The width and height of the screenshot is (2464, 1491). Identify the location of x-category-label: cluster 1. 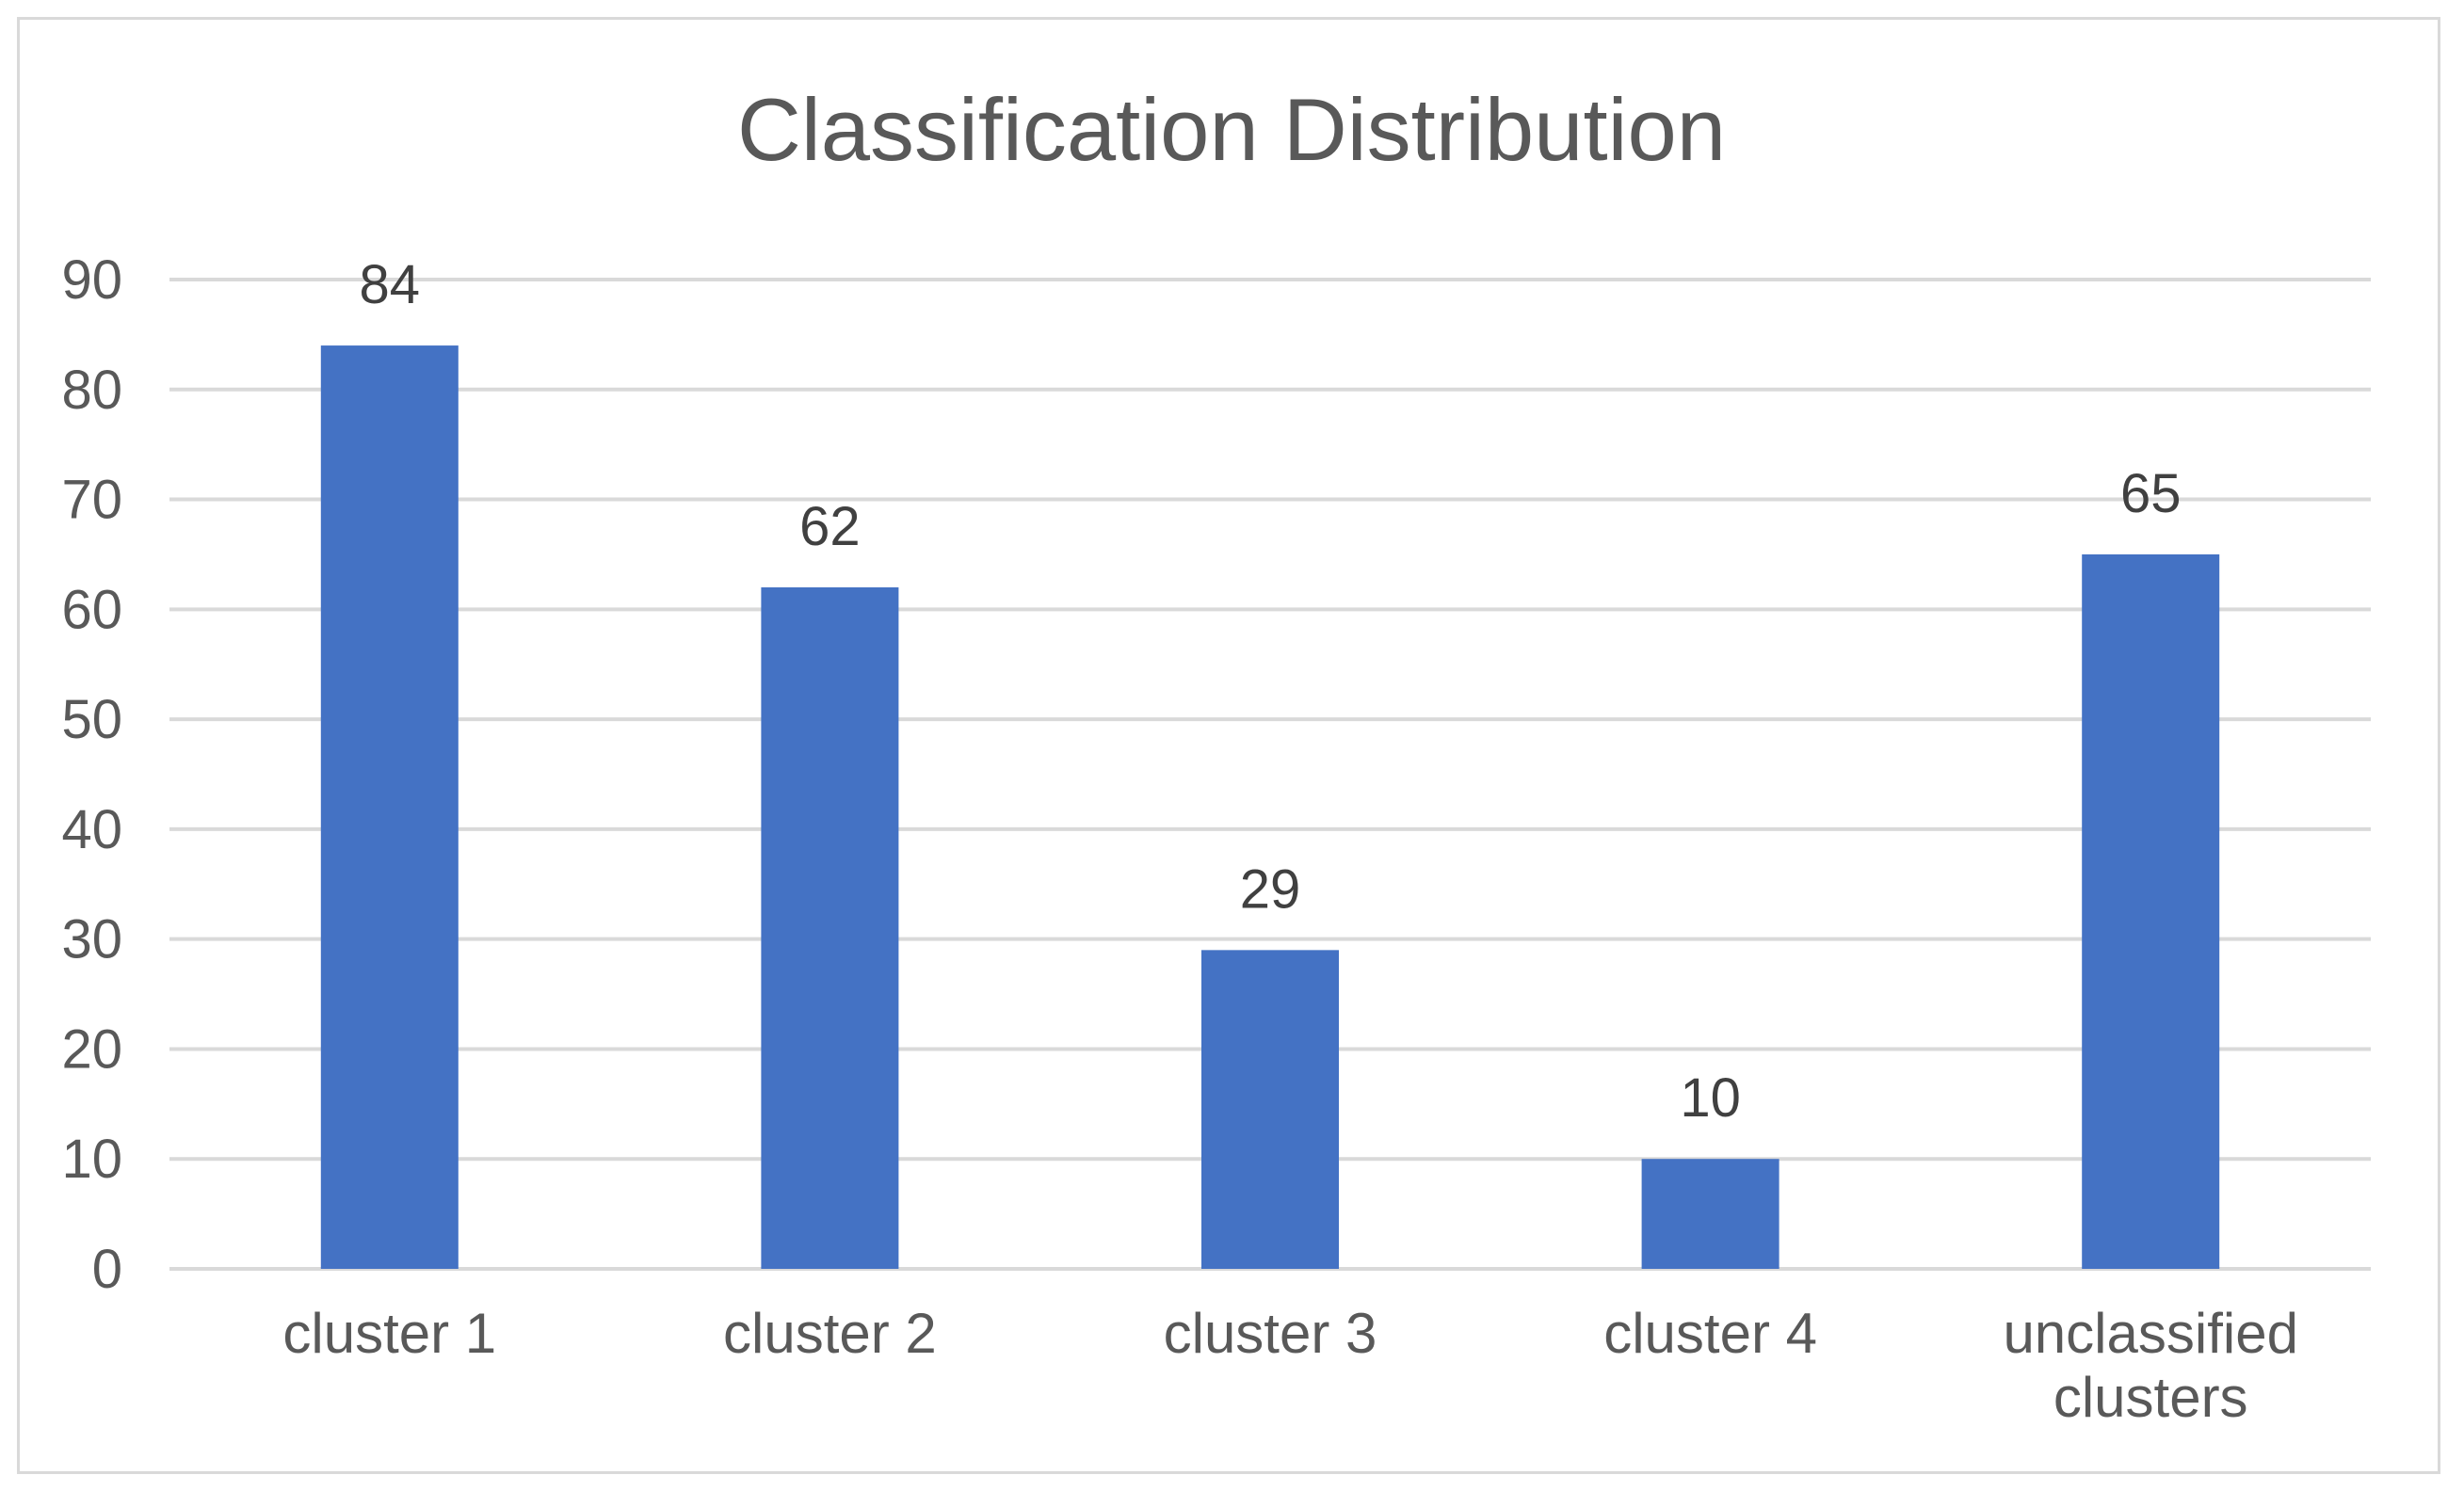
(389, 1333).